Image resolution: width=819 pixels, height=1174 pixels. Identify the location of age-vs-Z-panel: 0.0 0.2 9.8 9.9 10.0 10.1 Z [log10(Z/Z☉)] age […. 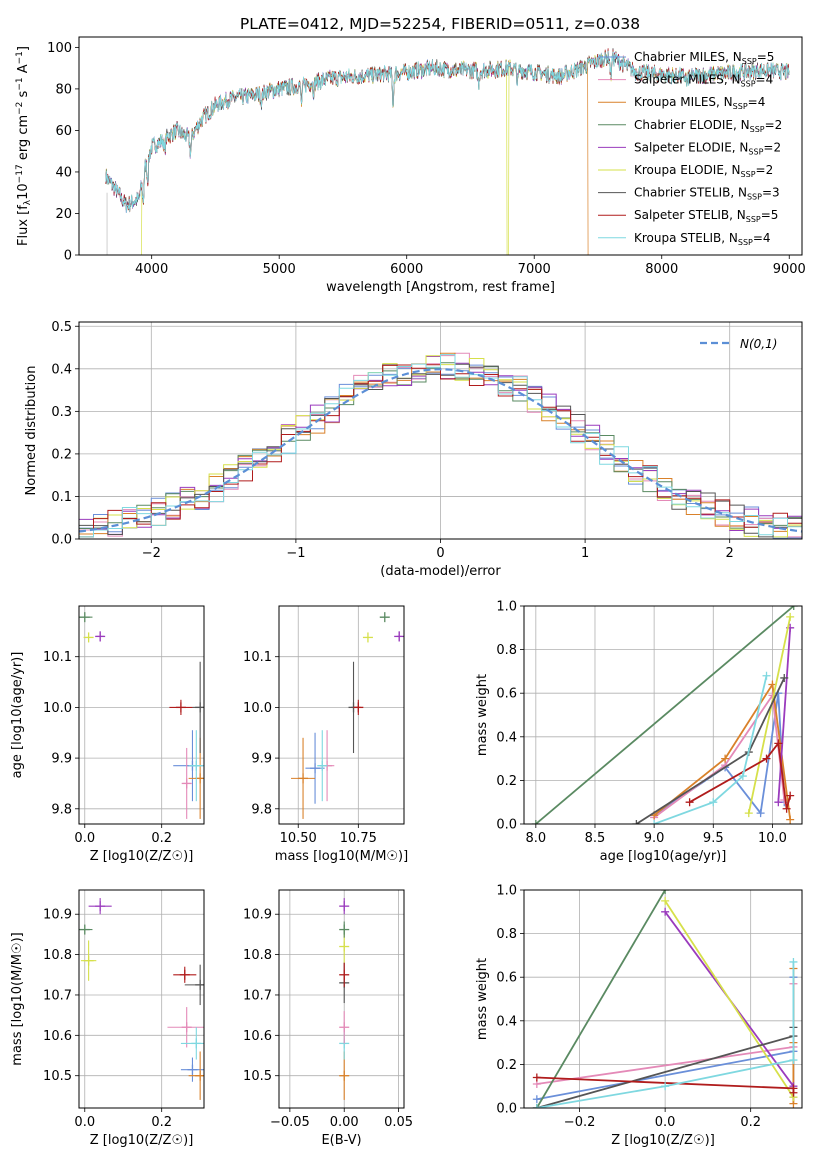
(107, 734).